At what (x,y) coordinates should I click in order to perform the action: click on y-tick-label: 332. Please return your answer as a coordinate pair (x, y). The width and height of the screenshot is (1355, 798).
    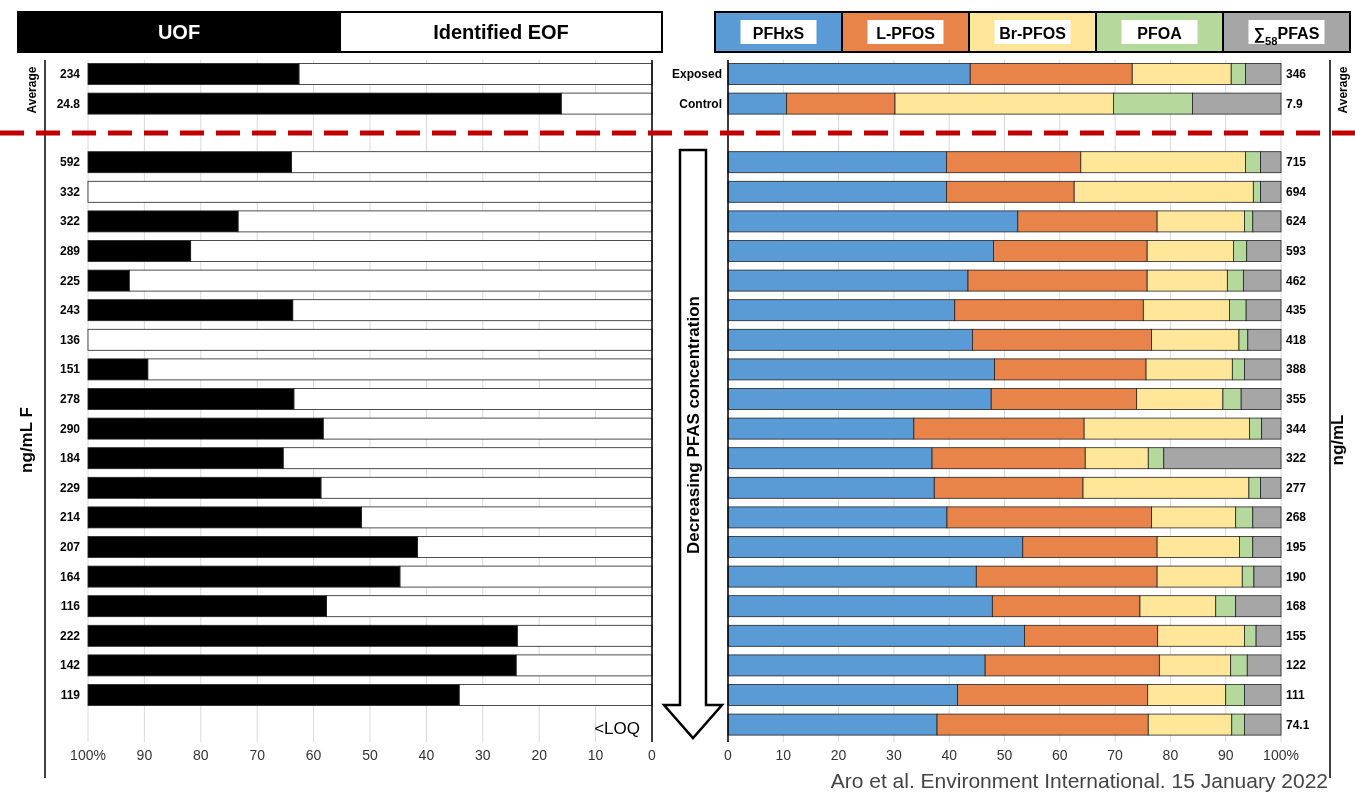
    Looking at the image, I should click on (70, 191).